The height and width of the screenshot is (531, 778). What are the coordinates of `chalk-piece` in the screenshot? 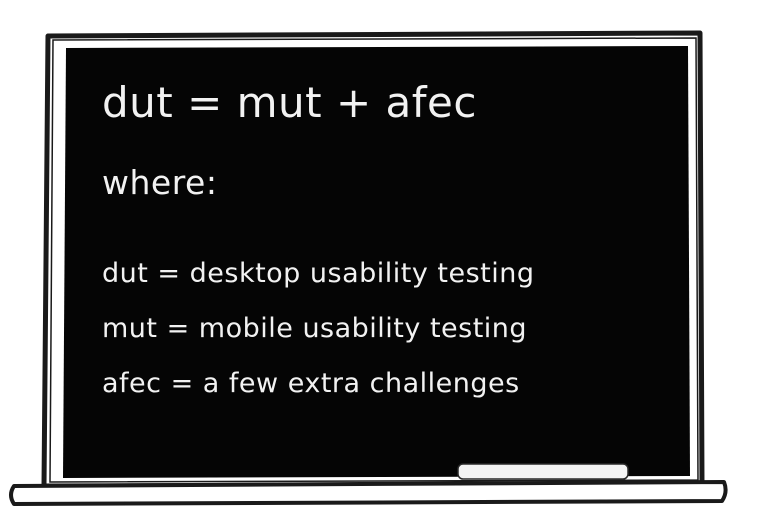 It's located at (543, 471).